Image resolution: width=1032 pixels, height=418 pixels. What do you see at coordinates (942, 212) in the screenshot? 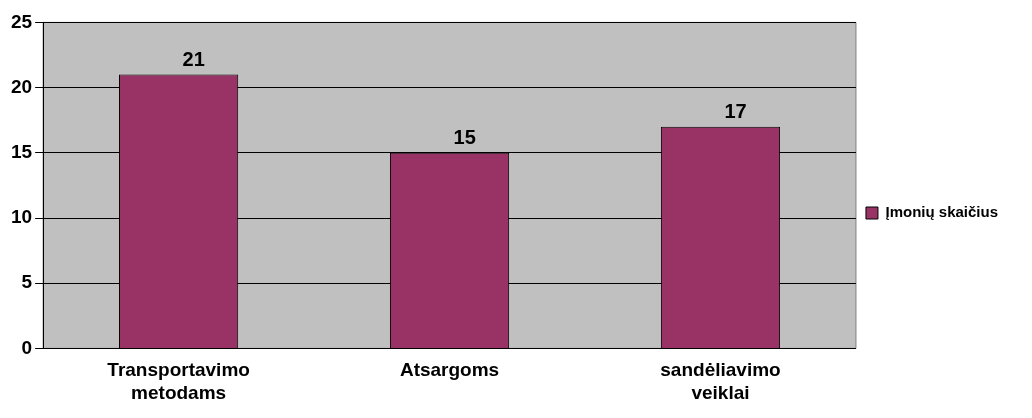
I see `legend-label: Įmonių skaičius` at bounding box center [942, 212].